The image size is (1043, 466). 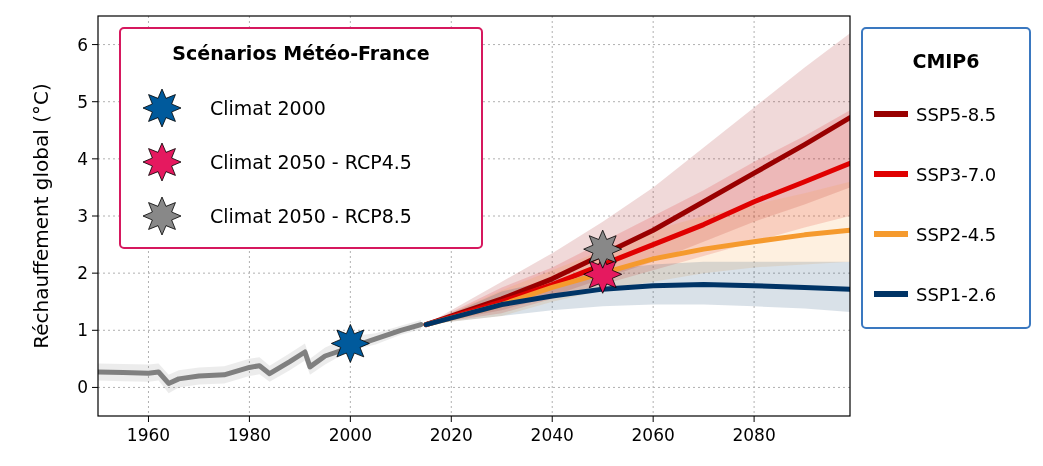 I want to click on x-tick-label: 1960, so click(x=148, y=435).